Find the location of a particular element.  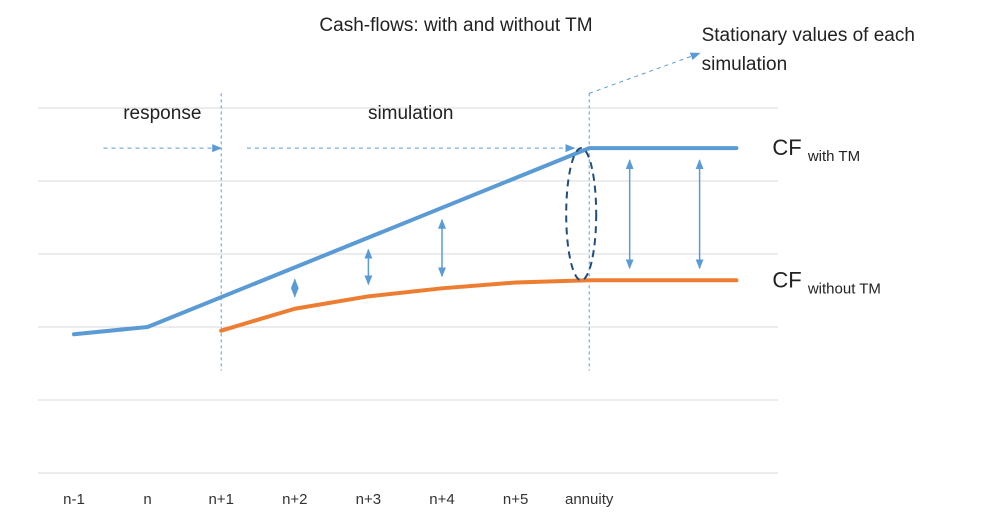

stationary-ellipse is located at coordinates (581, 214).